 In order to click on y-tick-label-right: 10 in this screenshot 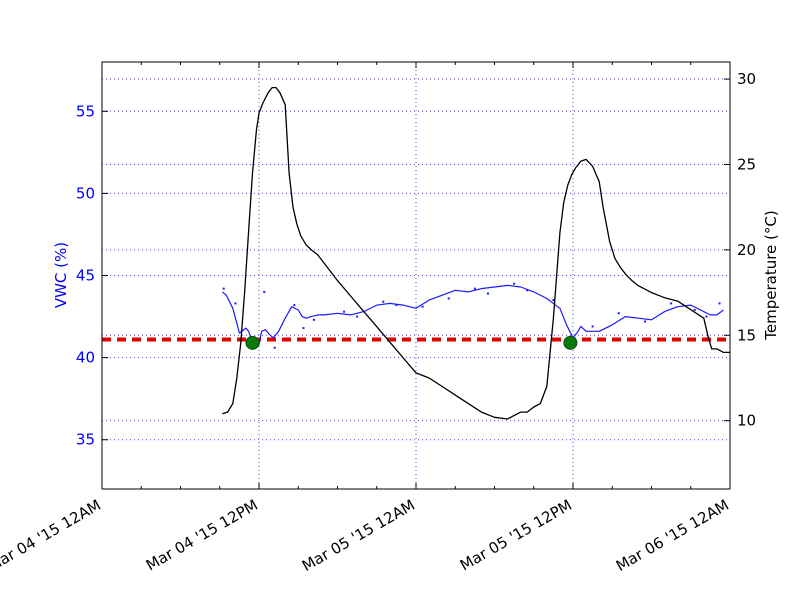, I will do `click(746, 421)`.